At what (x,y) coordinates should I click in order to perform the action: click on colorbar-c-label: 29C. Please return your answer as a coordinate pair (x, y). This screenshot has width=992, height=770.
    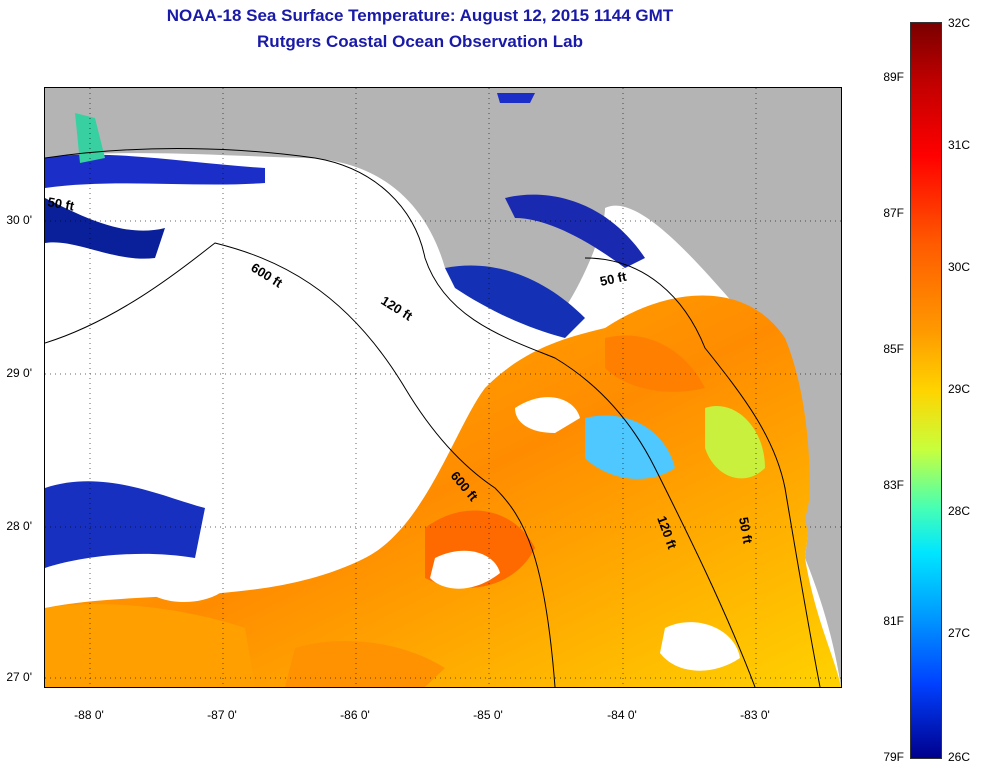
    Looking at the image, I should click on (959, 389).